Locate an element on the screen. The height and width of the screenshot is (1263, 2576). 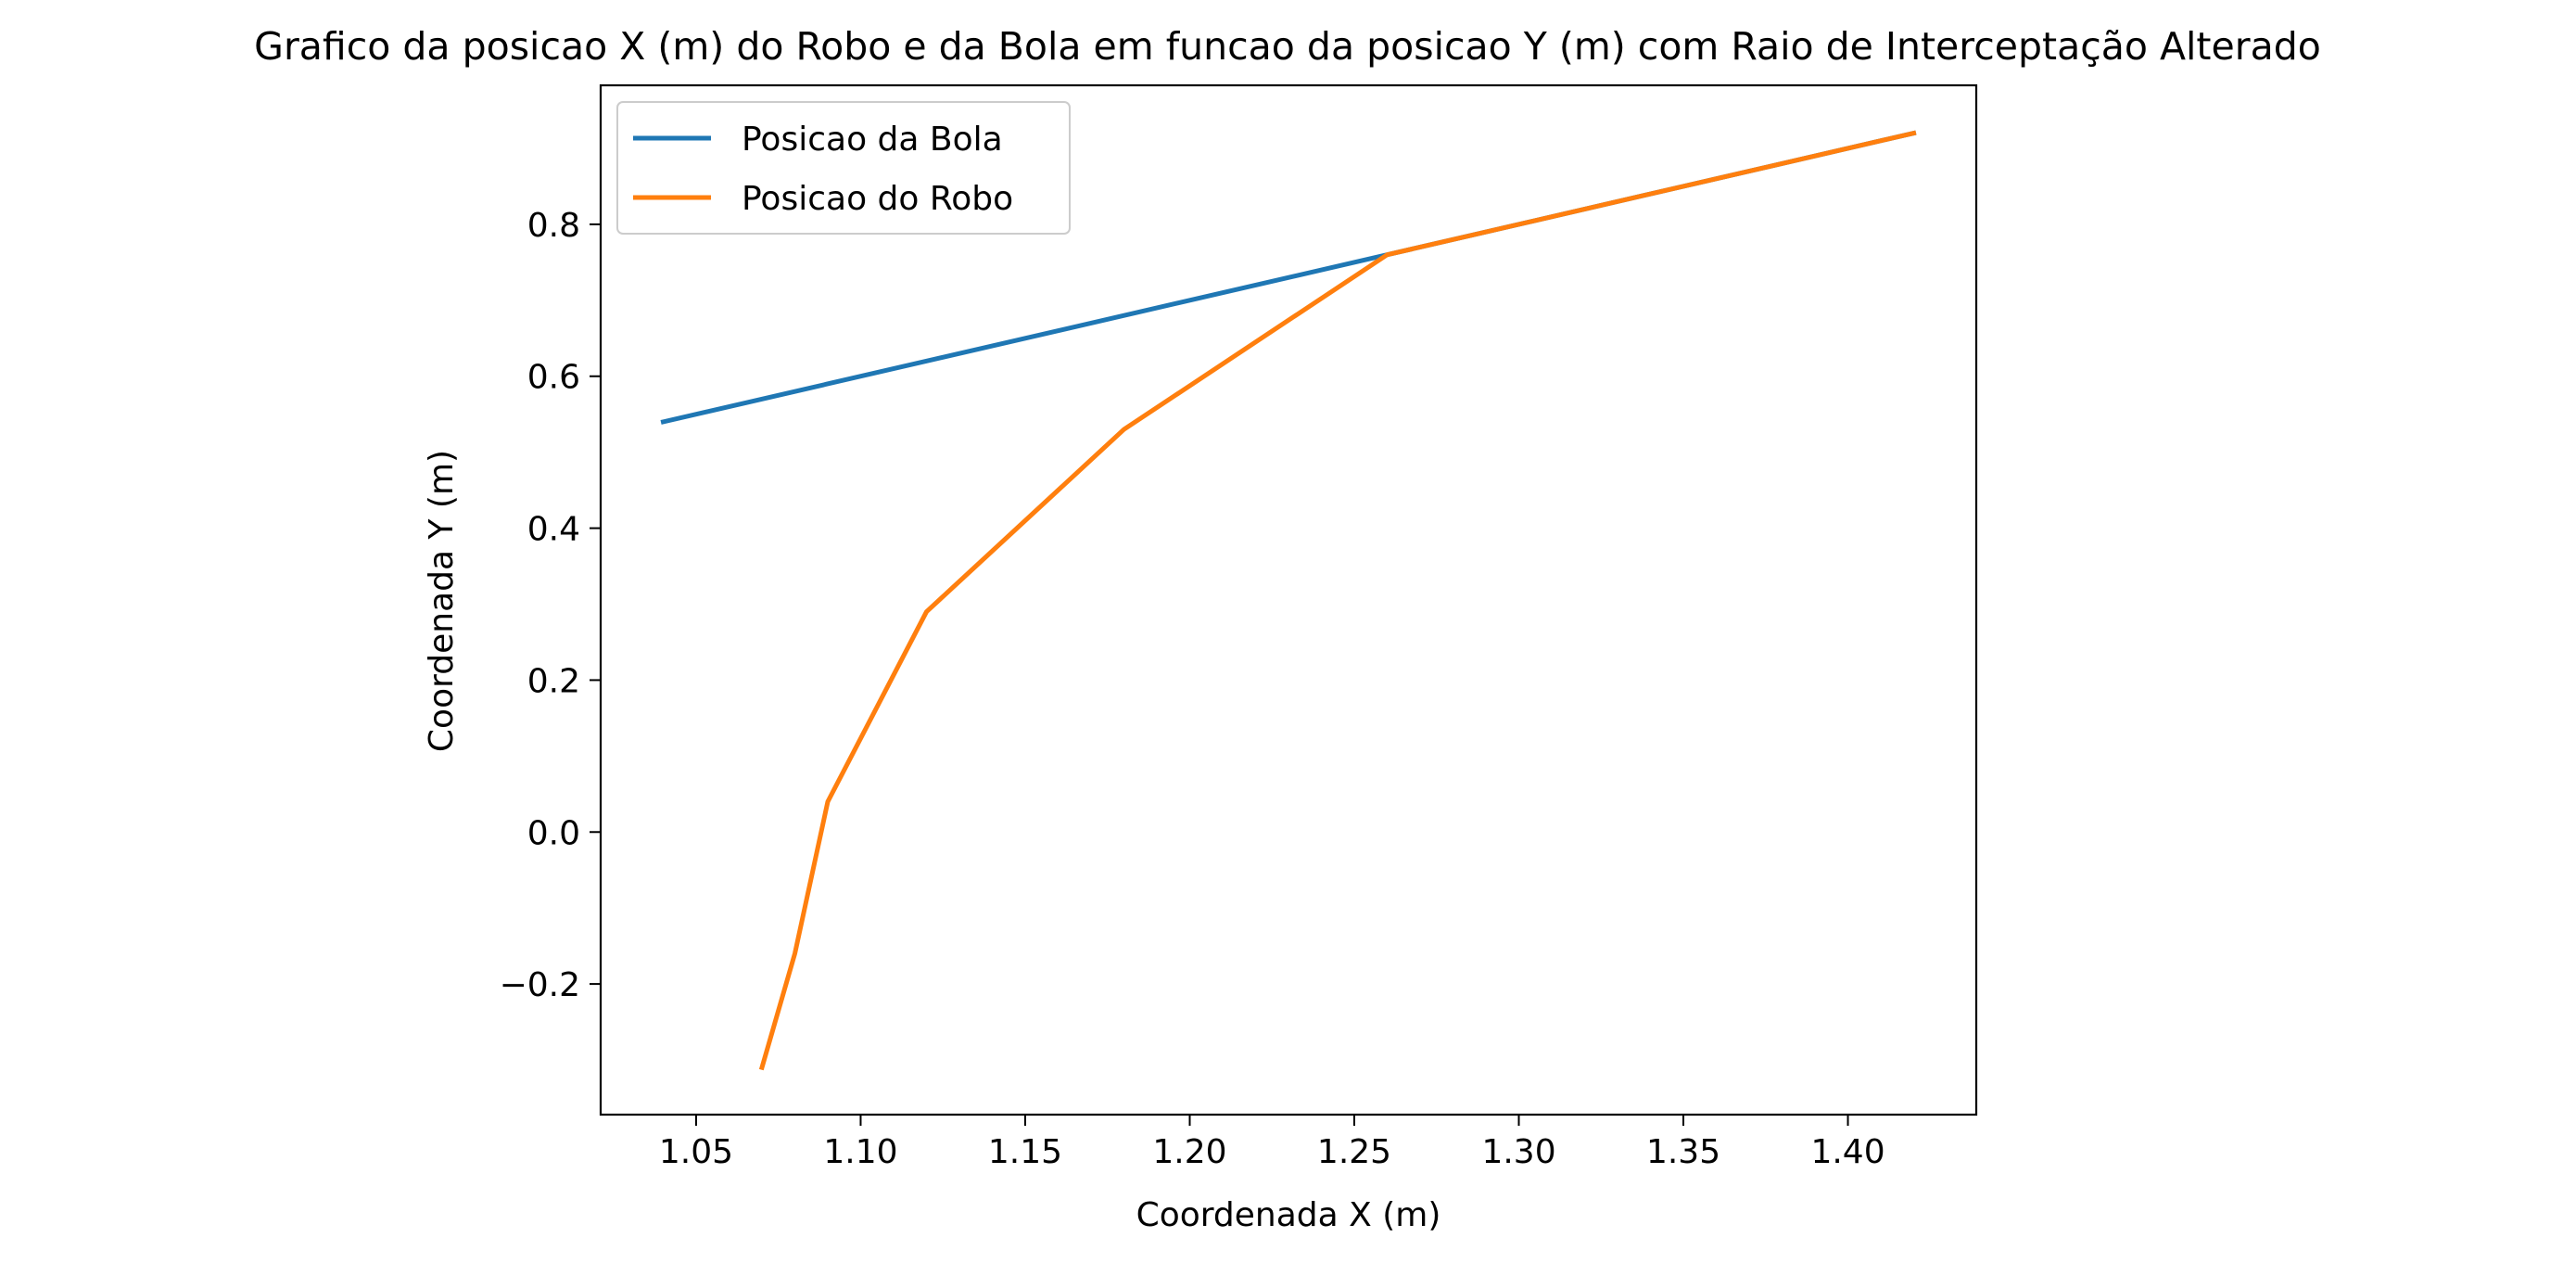
y-tick-label: 0.6 is located at coordinates (553, 378).